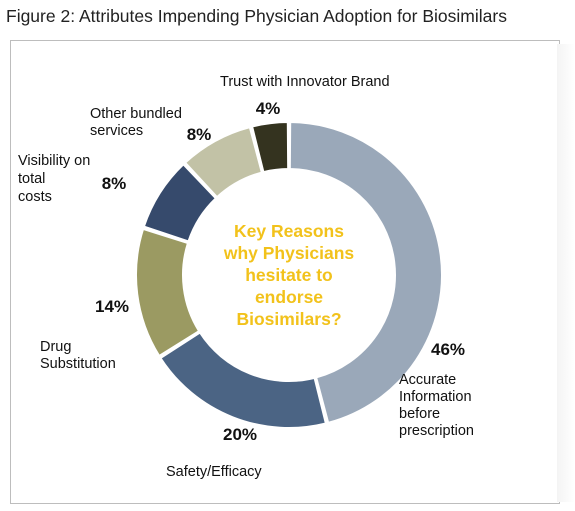  I want to click on category-label-3: Visibility on total costs, so click(54, 179).